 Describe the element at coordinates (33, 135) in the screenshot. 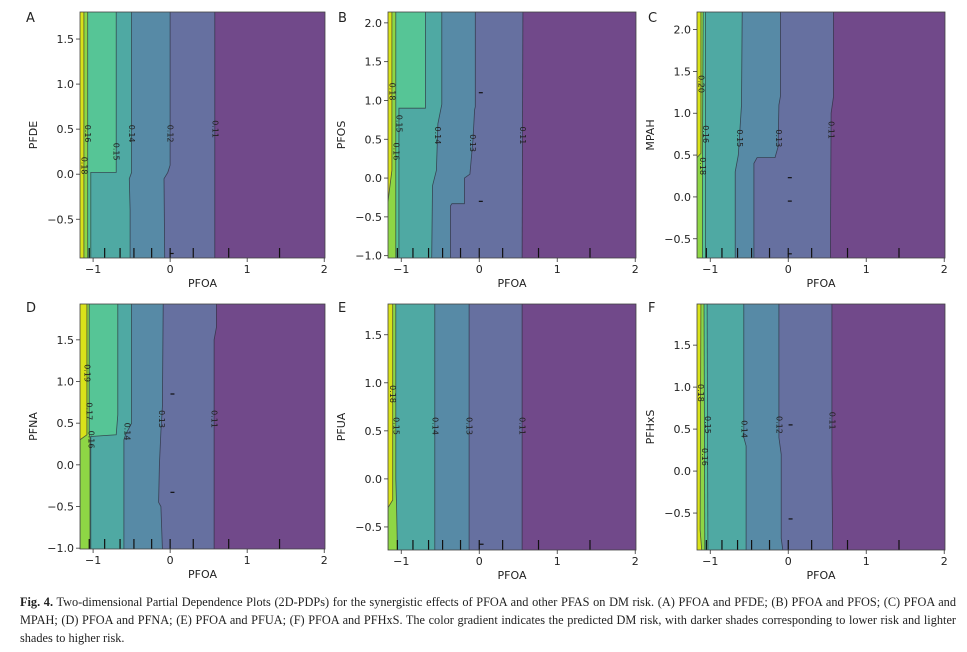

I see `y-axis-label: PFDE` at that location.